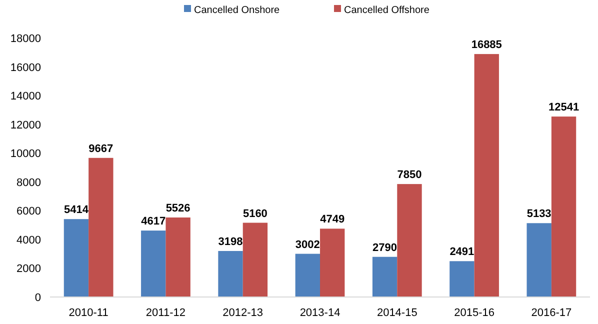 The width and height of the screenshot is (598, 324). Describe the element at coordinates (153, 222) in the screenshot. I see `data-label: 4617` at that location.